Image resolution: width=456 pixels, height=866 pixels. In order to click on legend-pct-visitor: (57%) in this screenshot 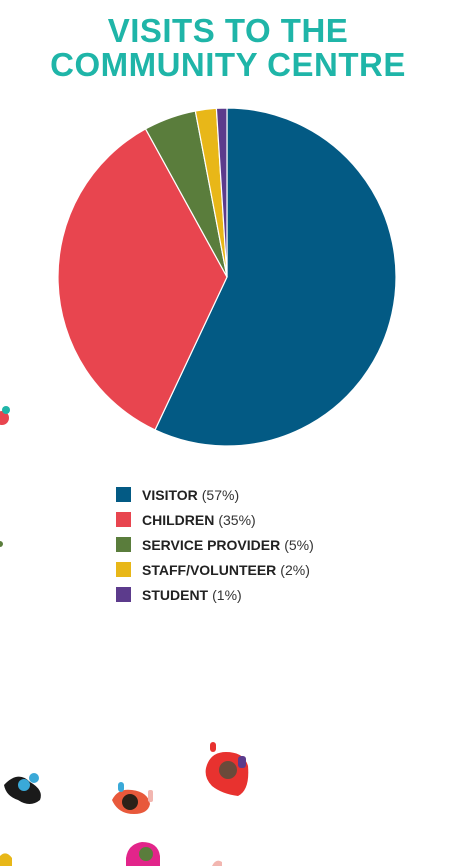, I will do `click(220, 494)`.